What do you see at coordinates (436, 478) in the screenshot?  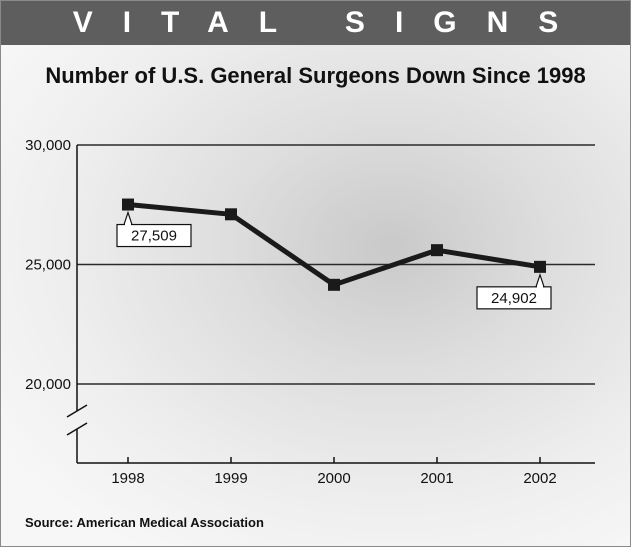 I see `x-tick-label: 2001` at bounding box center [436, 478].